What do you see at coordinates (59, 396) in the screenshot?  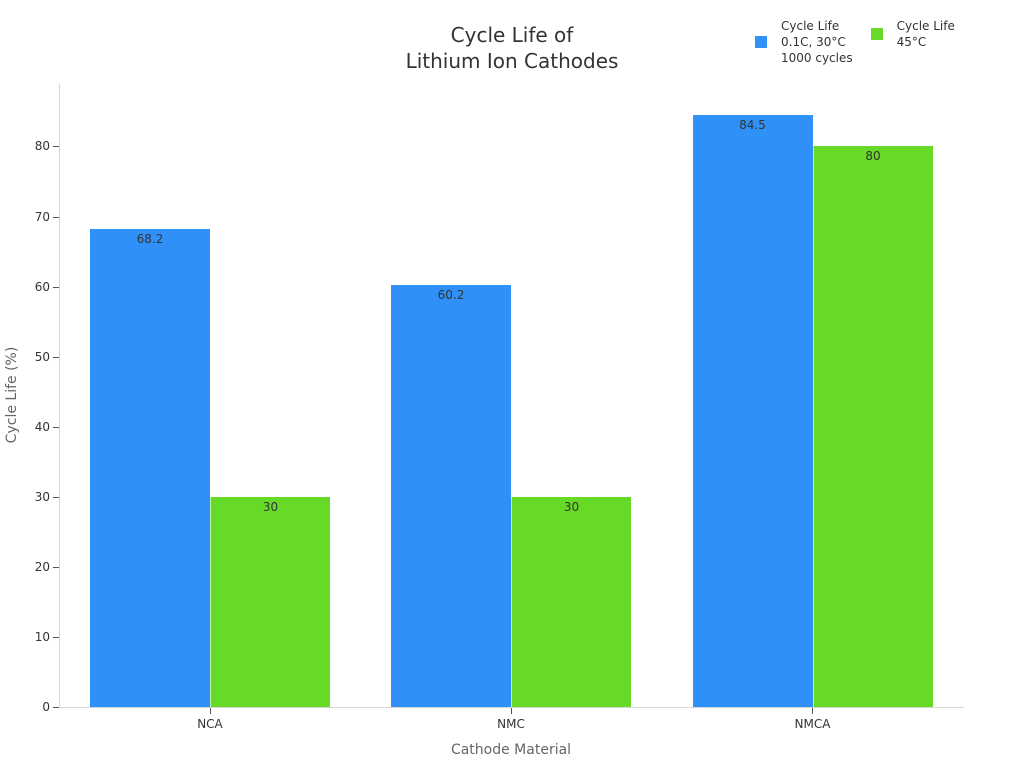 I see `y-axis-line` at bounding box center [59, 396].